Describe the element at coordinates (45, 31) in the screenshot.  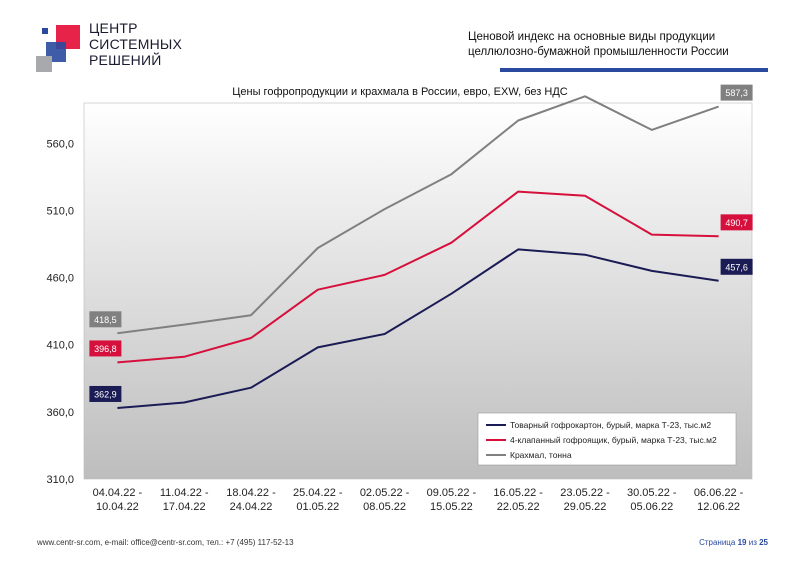
I see `logo-square-small` at that location.